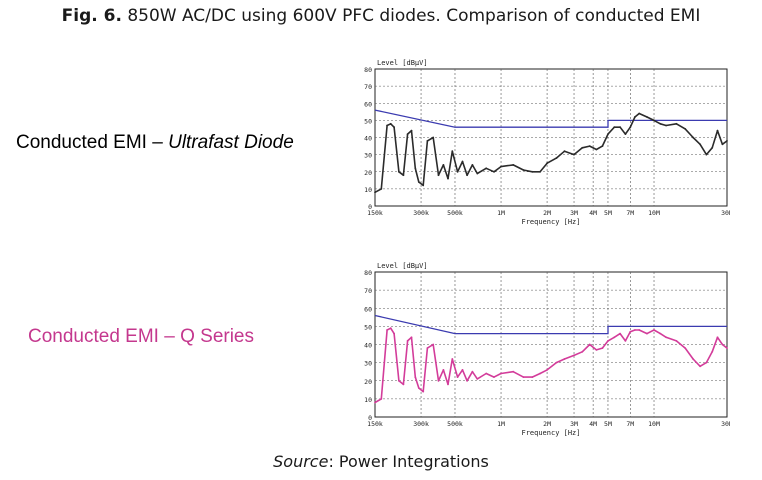  Describe the element at coordinates (368, 173) in the screenshot. I see `c1-ytick-20: 20` at that location.